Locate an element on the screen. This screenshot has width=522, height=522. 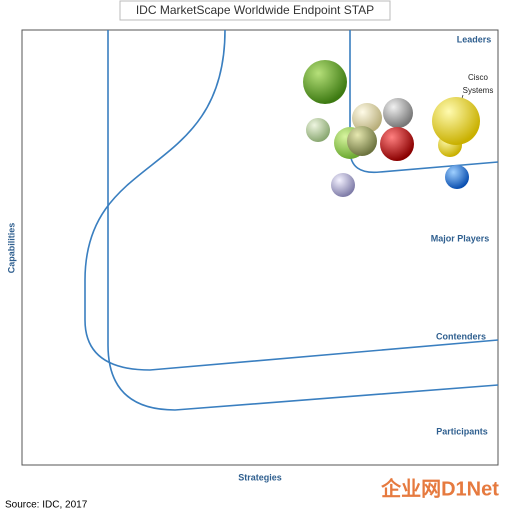
vendor-label: Systems is located at coordinates (478, 90).